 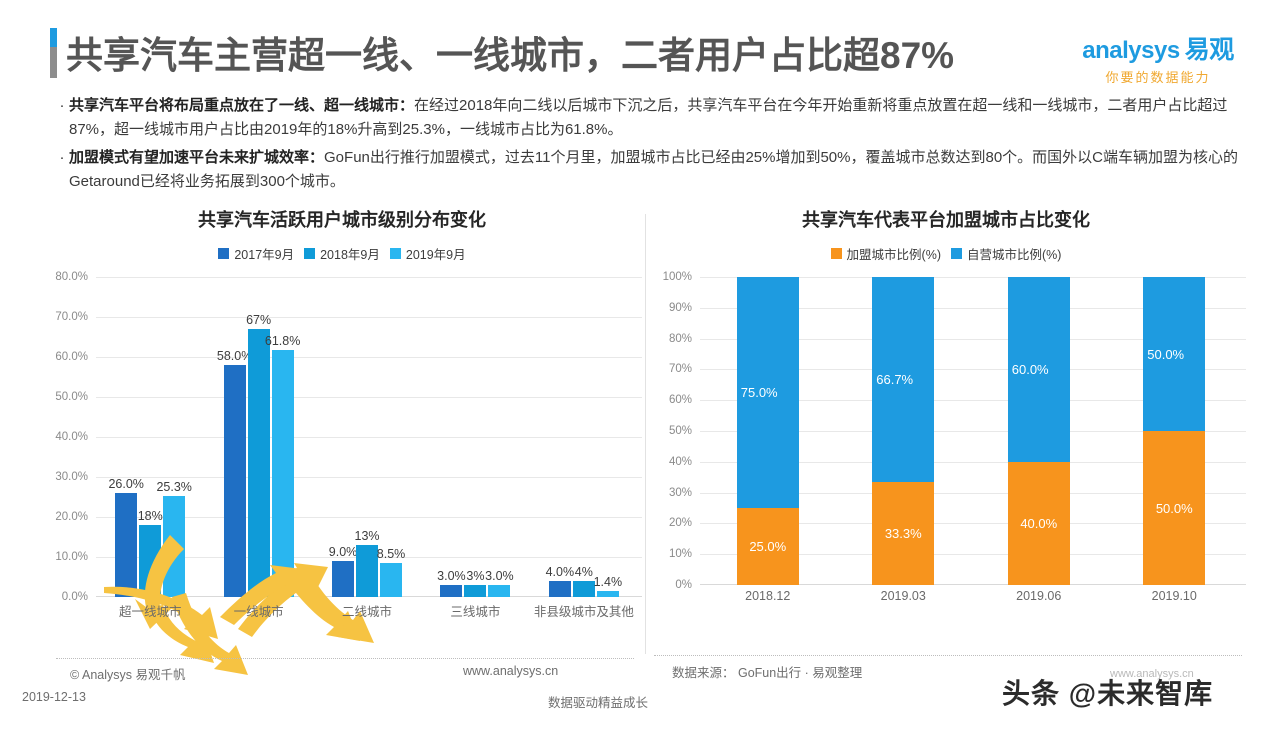 What do you see at coordinates (234, 473) in the screenshot?
I see `bar: 58.0%` at bounding box center [234, 473].